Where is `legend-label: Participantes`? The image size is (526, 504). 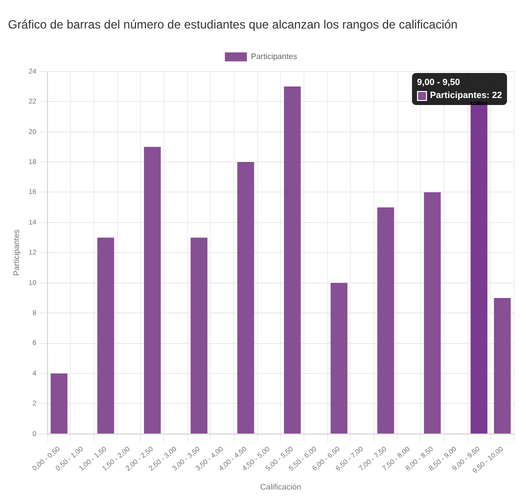 legend-label: Participantes is located at coordinates (274, 57).